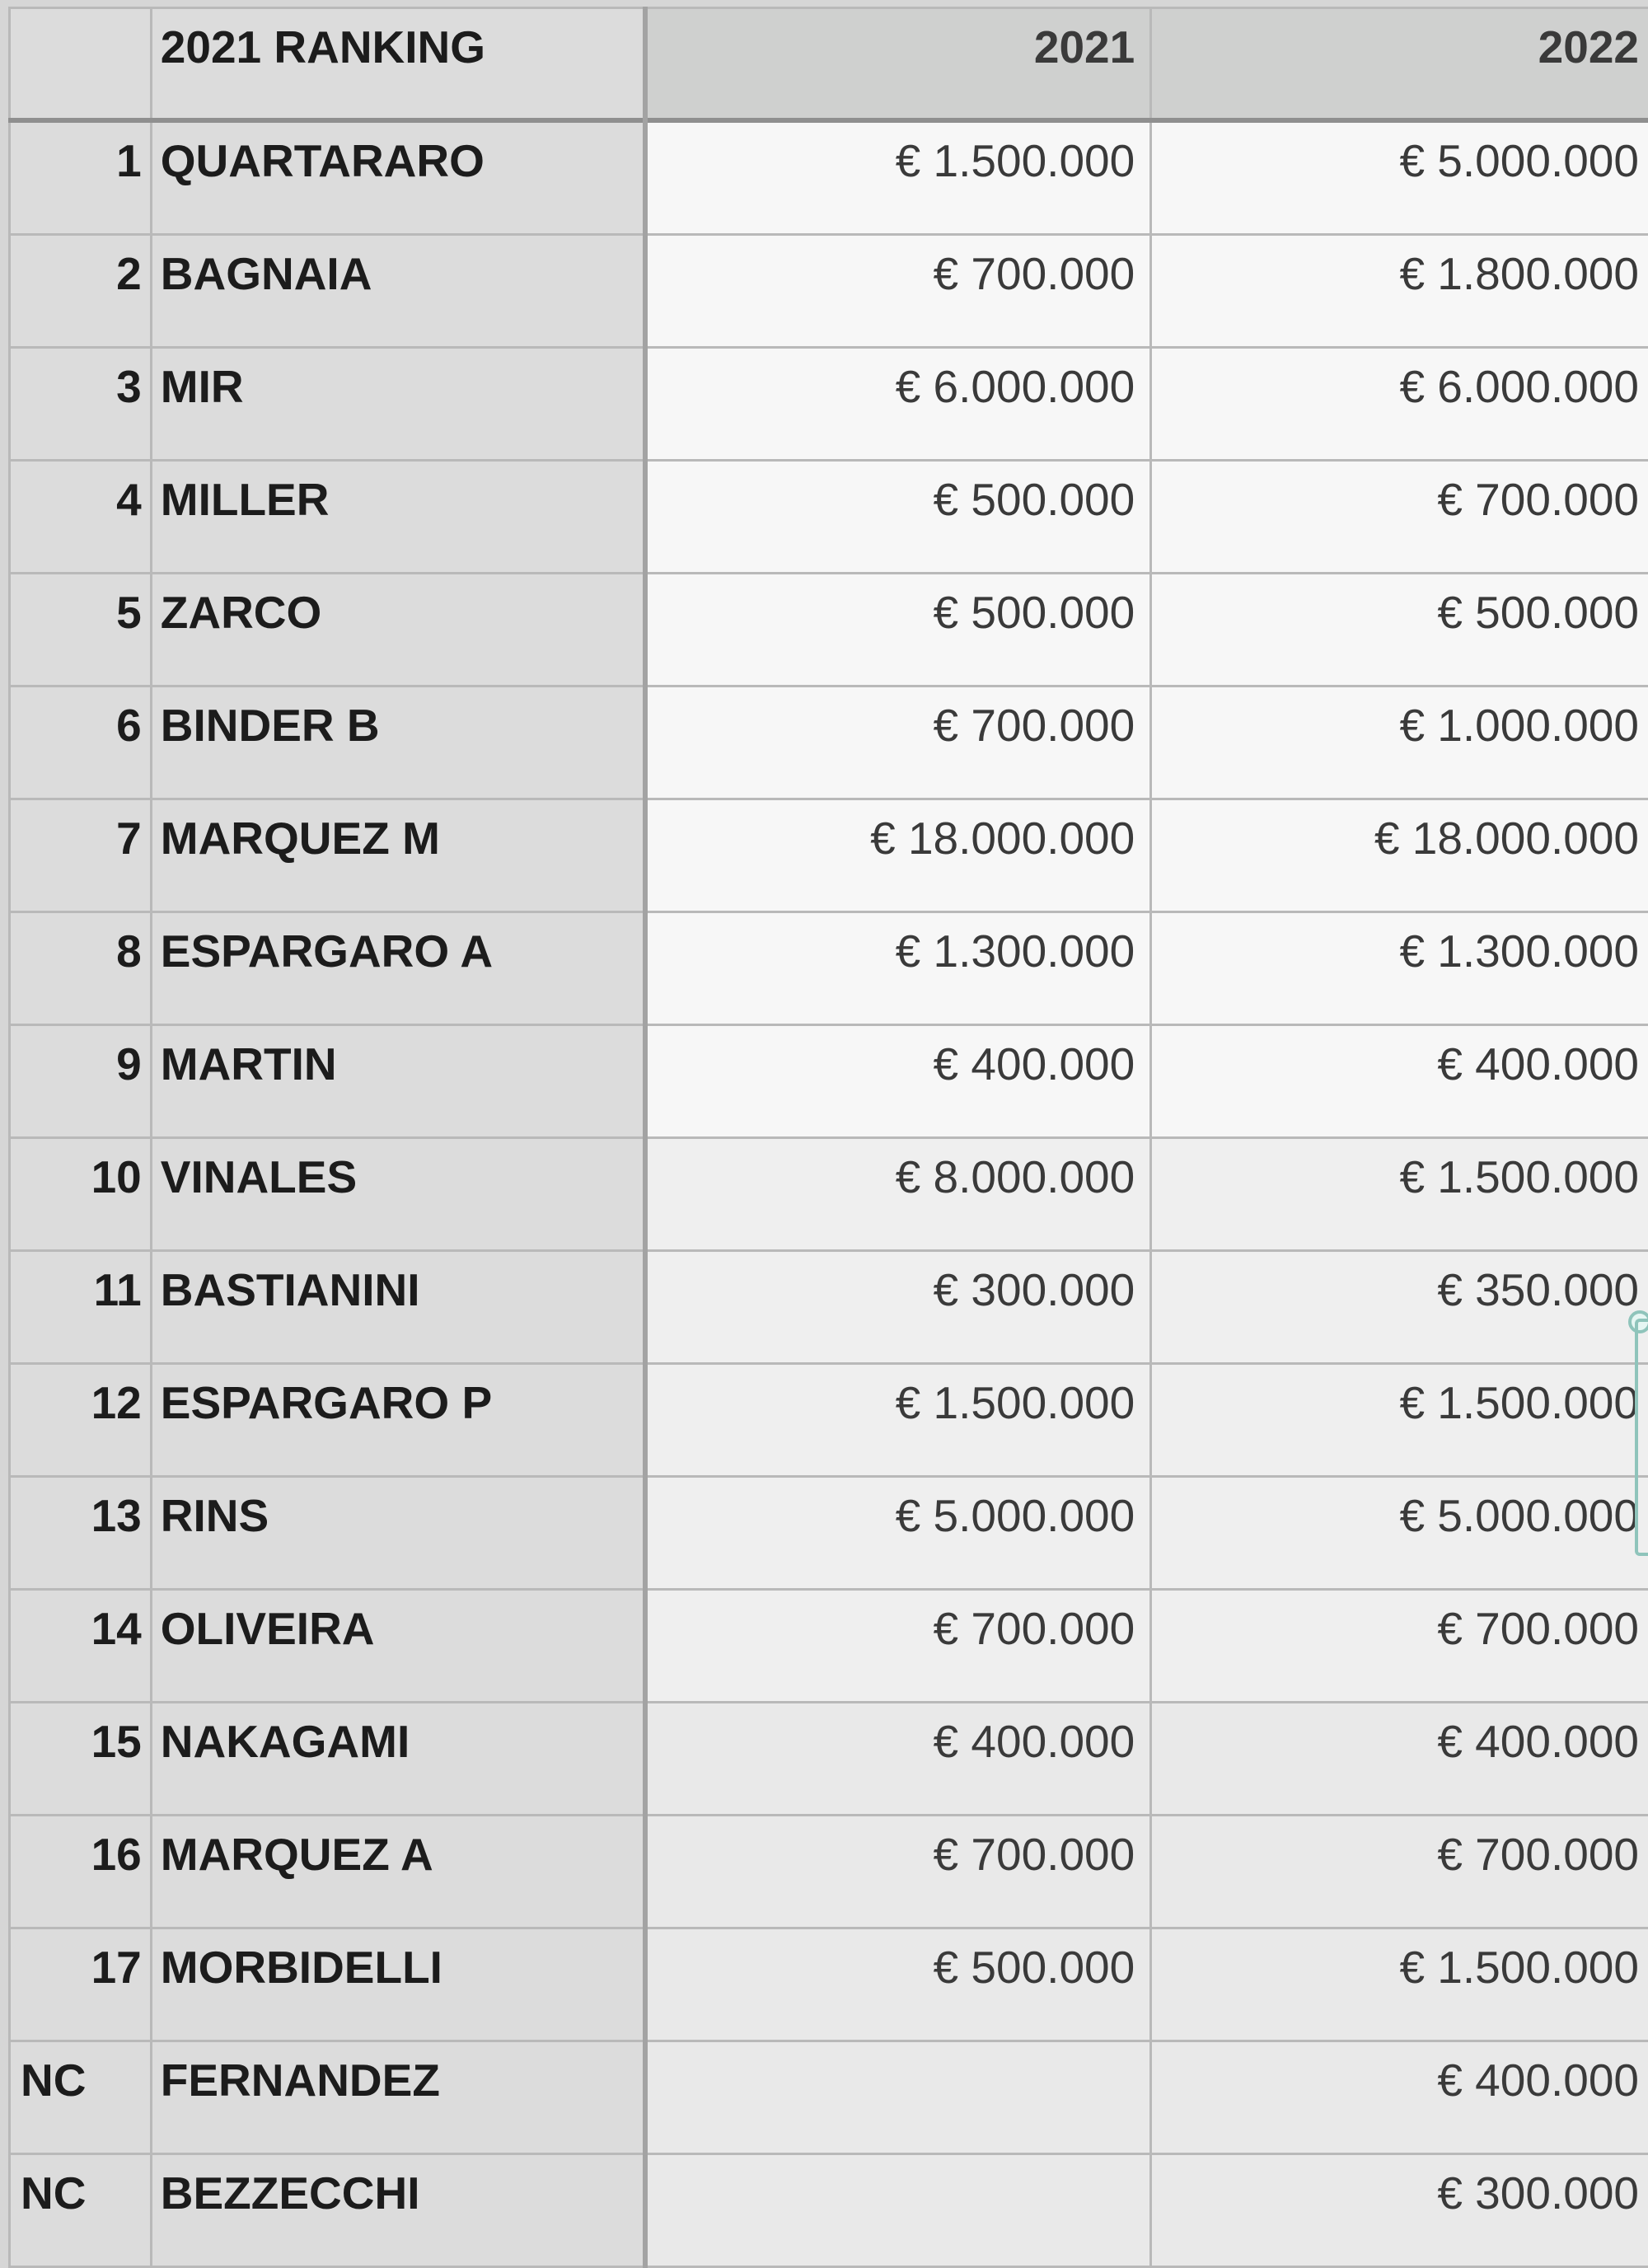  Describe the element at coordinates (897, 855) in the screenshot. I see `salary-2021-cell: € 18.000.000` at that location.